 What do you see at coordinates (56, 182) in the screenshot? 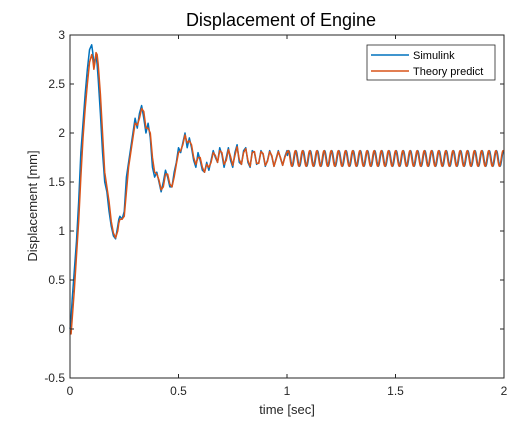
I see `y-tick-label: 1.5` at bounding box center [56, 182].